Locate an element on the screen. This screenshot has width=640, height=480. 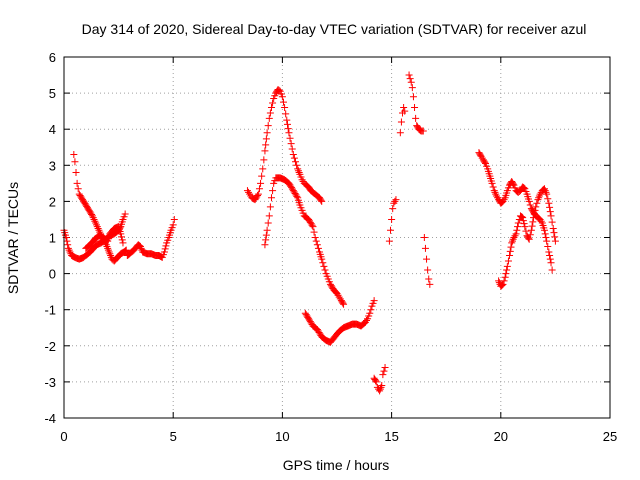
y-tick-label: 0 is located at coordinates (52, 274).